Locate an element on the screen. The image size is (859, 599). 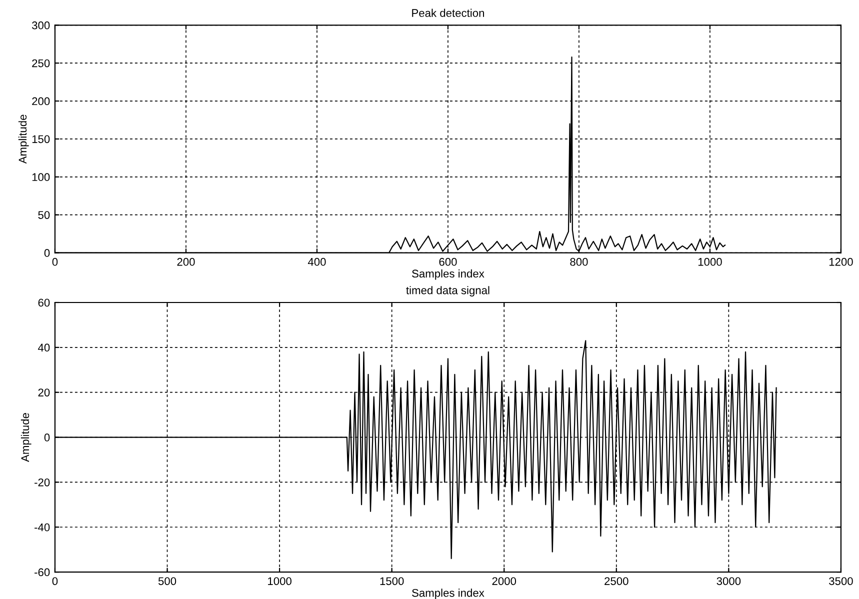
x-tick-label: 600 is located at coordinates (448, 262).